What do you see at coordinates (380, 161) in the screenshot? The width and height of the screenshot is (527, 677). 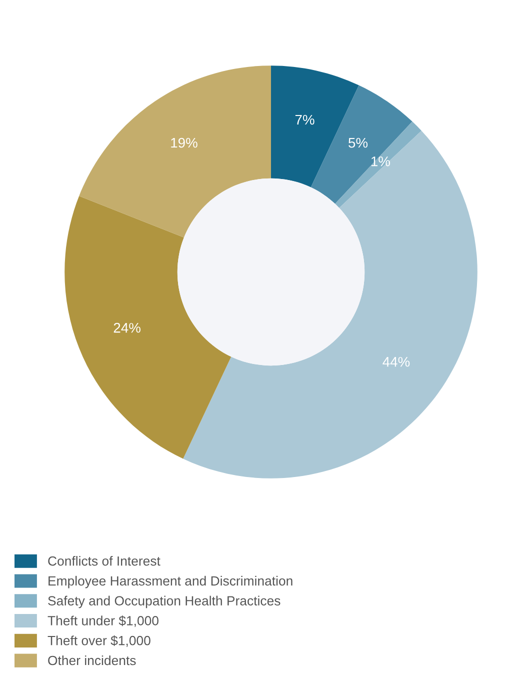 I see `data-label: 1%` at bounding box center [380, 161].